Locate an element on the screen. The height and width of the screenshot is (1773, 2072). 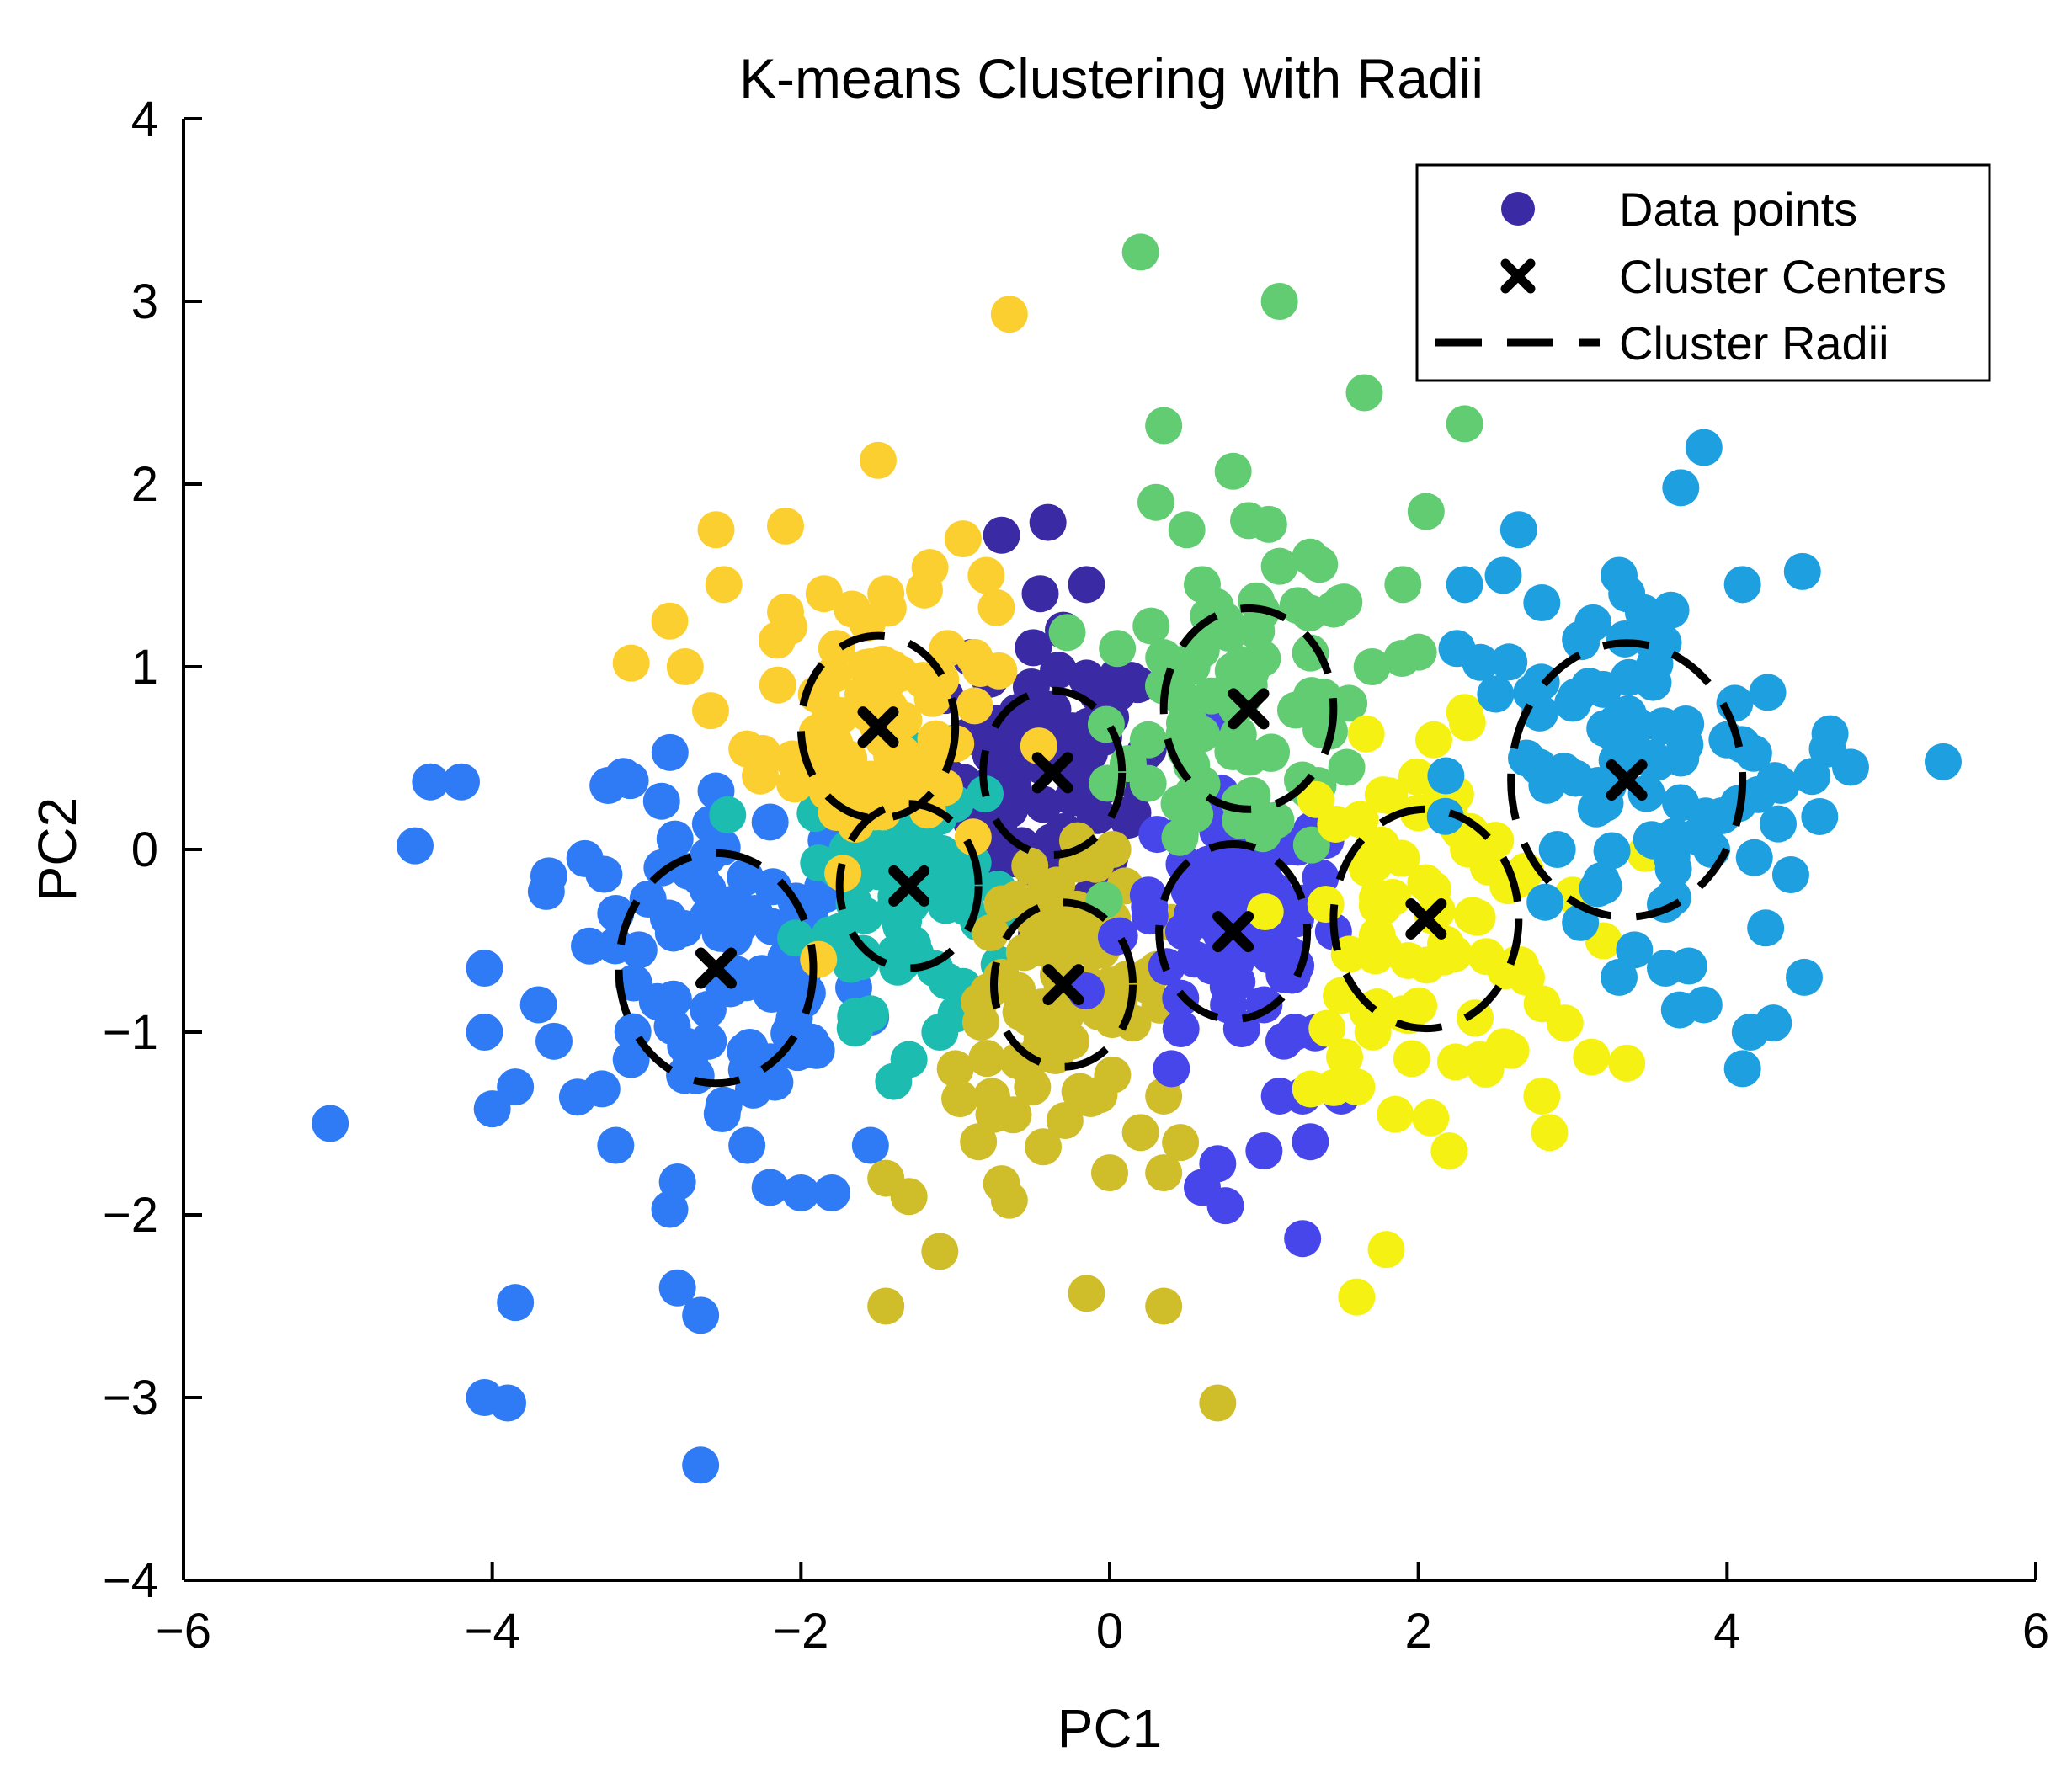
cluster-radii-layer is located at coordinates (1181, 846).